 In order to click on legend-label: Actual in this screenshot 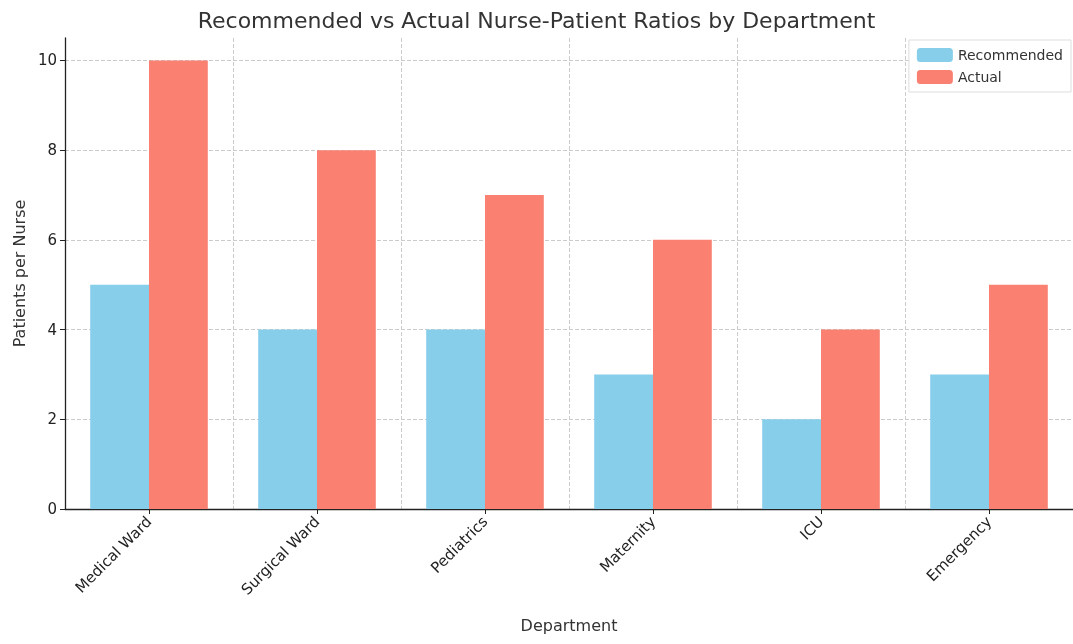, I will do `click(979, 77)`.